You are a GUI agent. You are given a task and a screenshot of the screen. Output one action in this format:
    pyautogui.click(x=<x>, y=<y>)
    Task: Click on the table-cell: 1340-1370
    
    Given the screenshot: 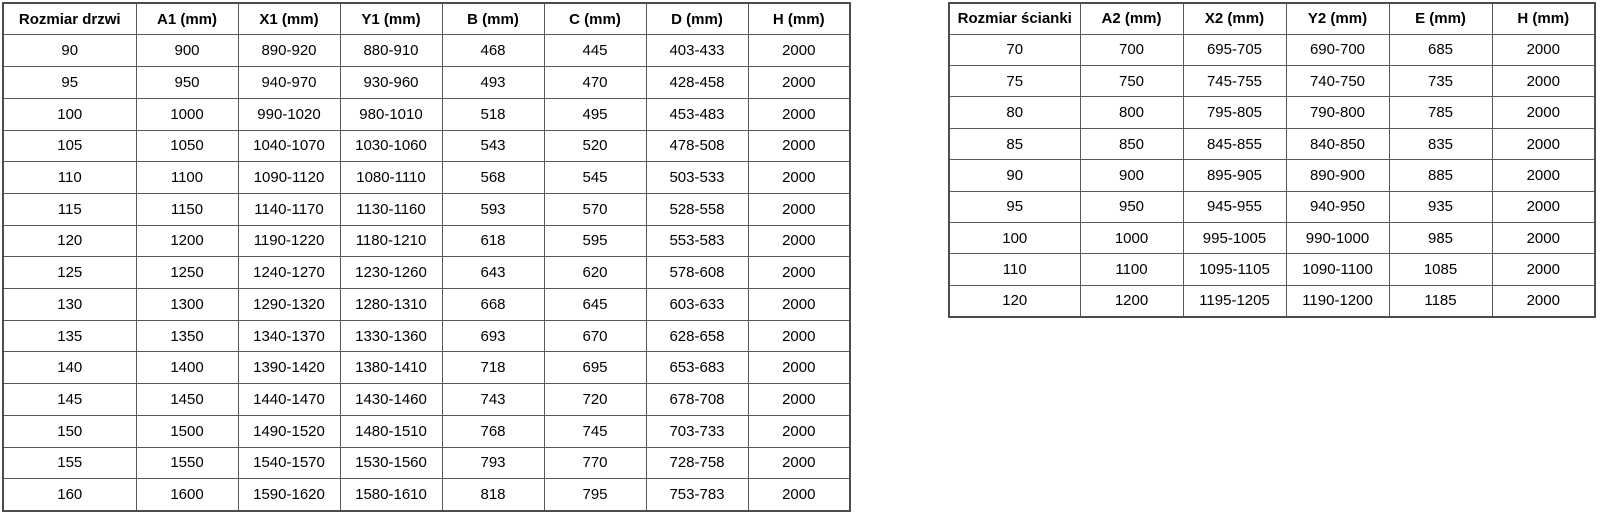 What is the action you would take?
    pyautogui.click(x=289, y=336)
    